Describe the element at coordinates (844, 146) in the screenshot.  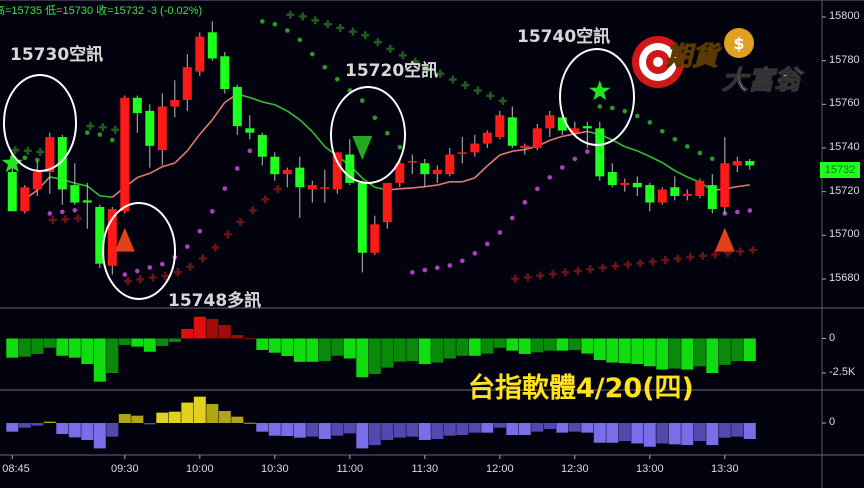
I see `y-tick-label: 15740` at that location.